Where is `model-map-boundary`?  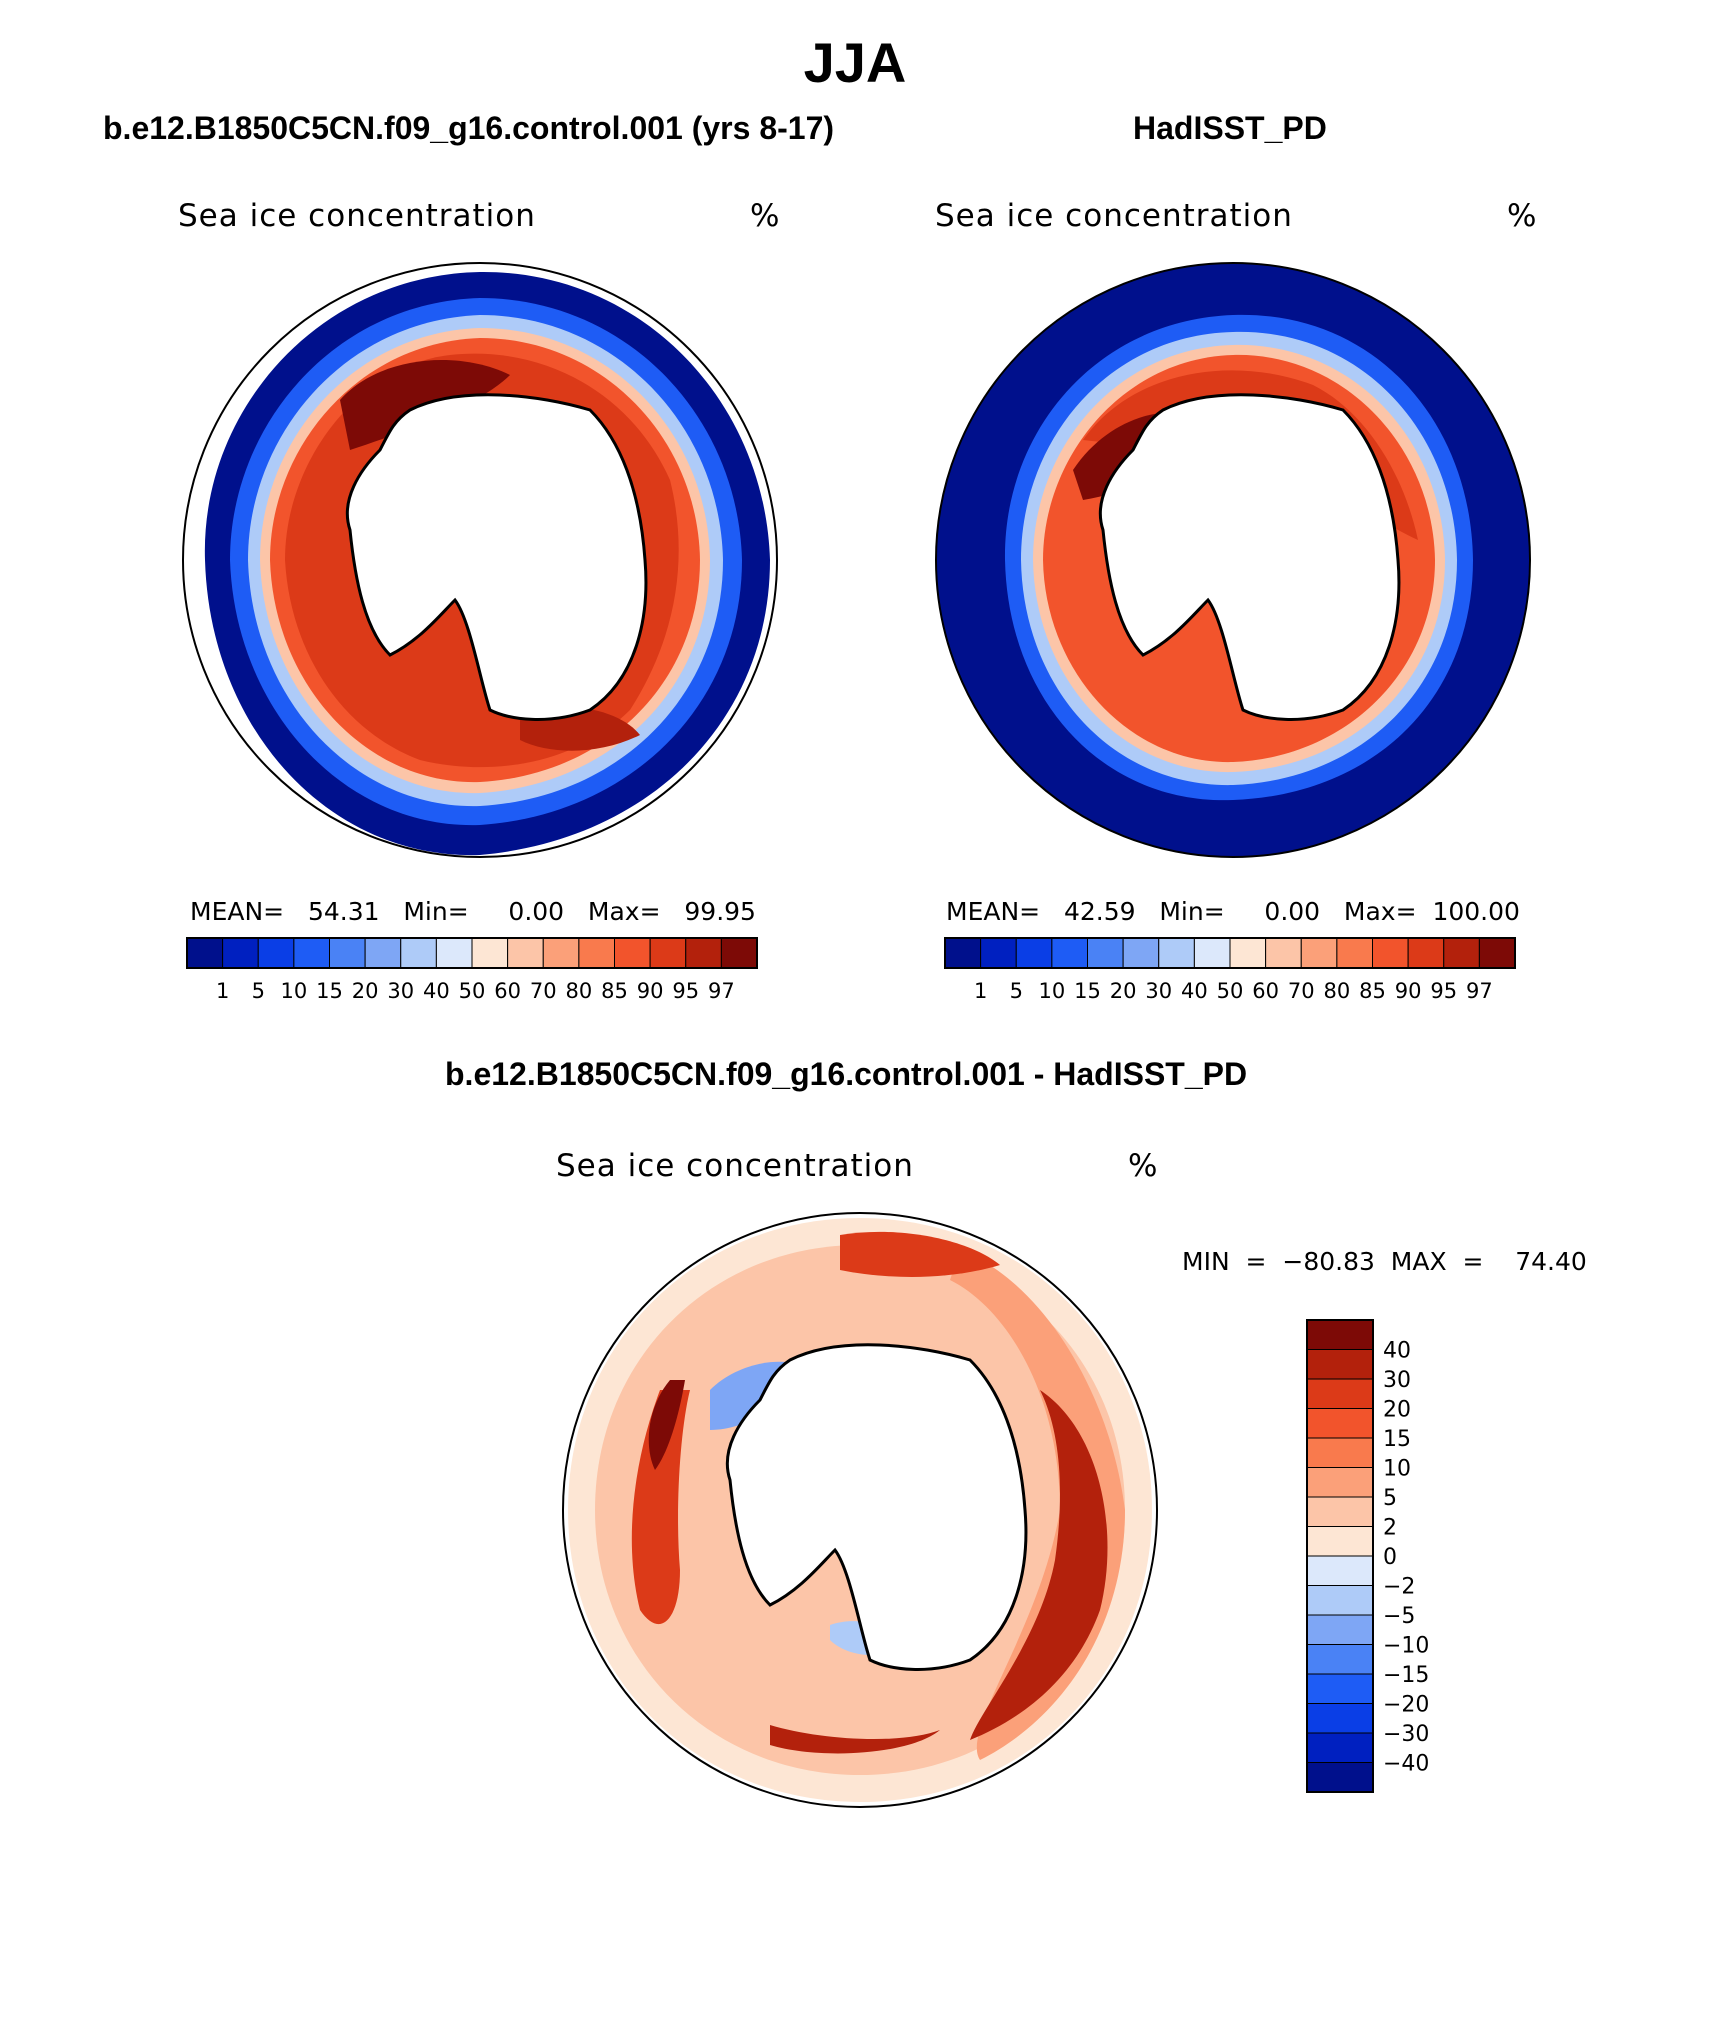 model-map-boundary is located at coordinates (480, 560).